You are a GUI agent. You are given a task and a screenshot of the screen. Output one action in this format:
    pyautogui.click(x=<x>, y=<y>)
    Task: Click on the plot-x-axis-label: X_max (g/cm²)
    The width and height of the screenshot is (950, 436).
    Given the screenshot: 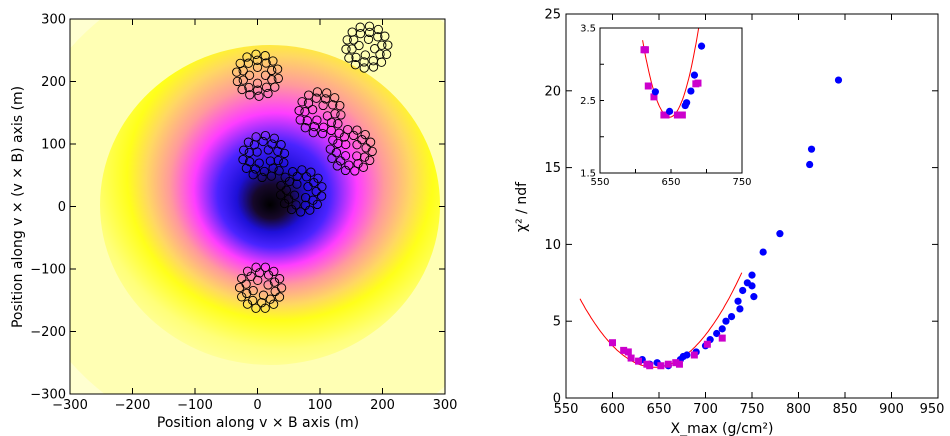 What is the action you would take?
    pyautogui.click(x=721, y=428)
    